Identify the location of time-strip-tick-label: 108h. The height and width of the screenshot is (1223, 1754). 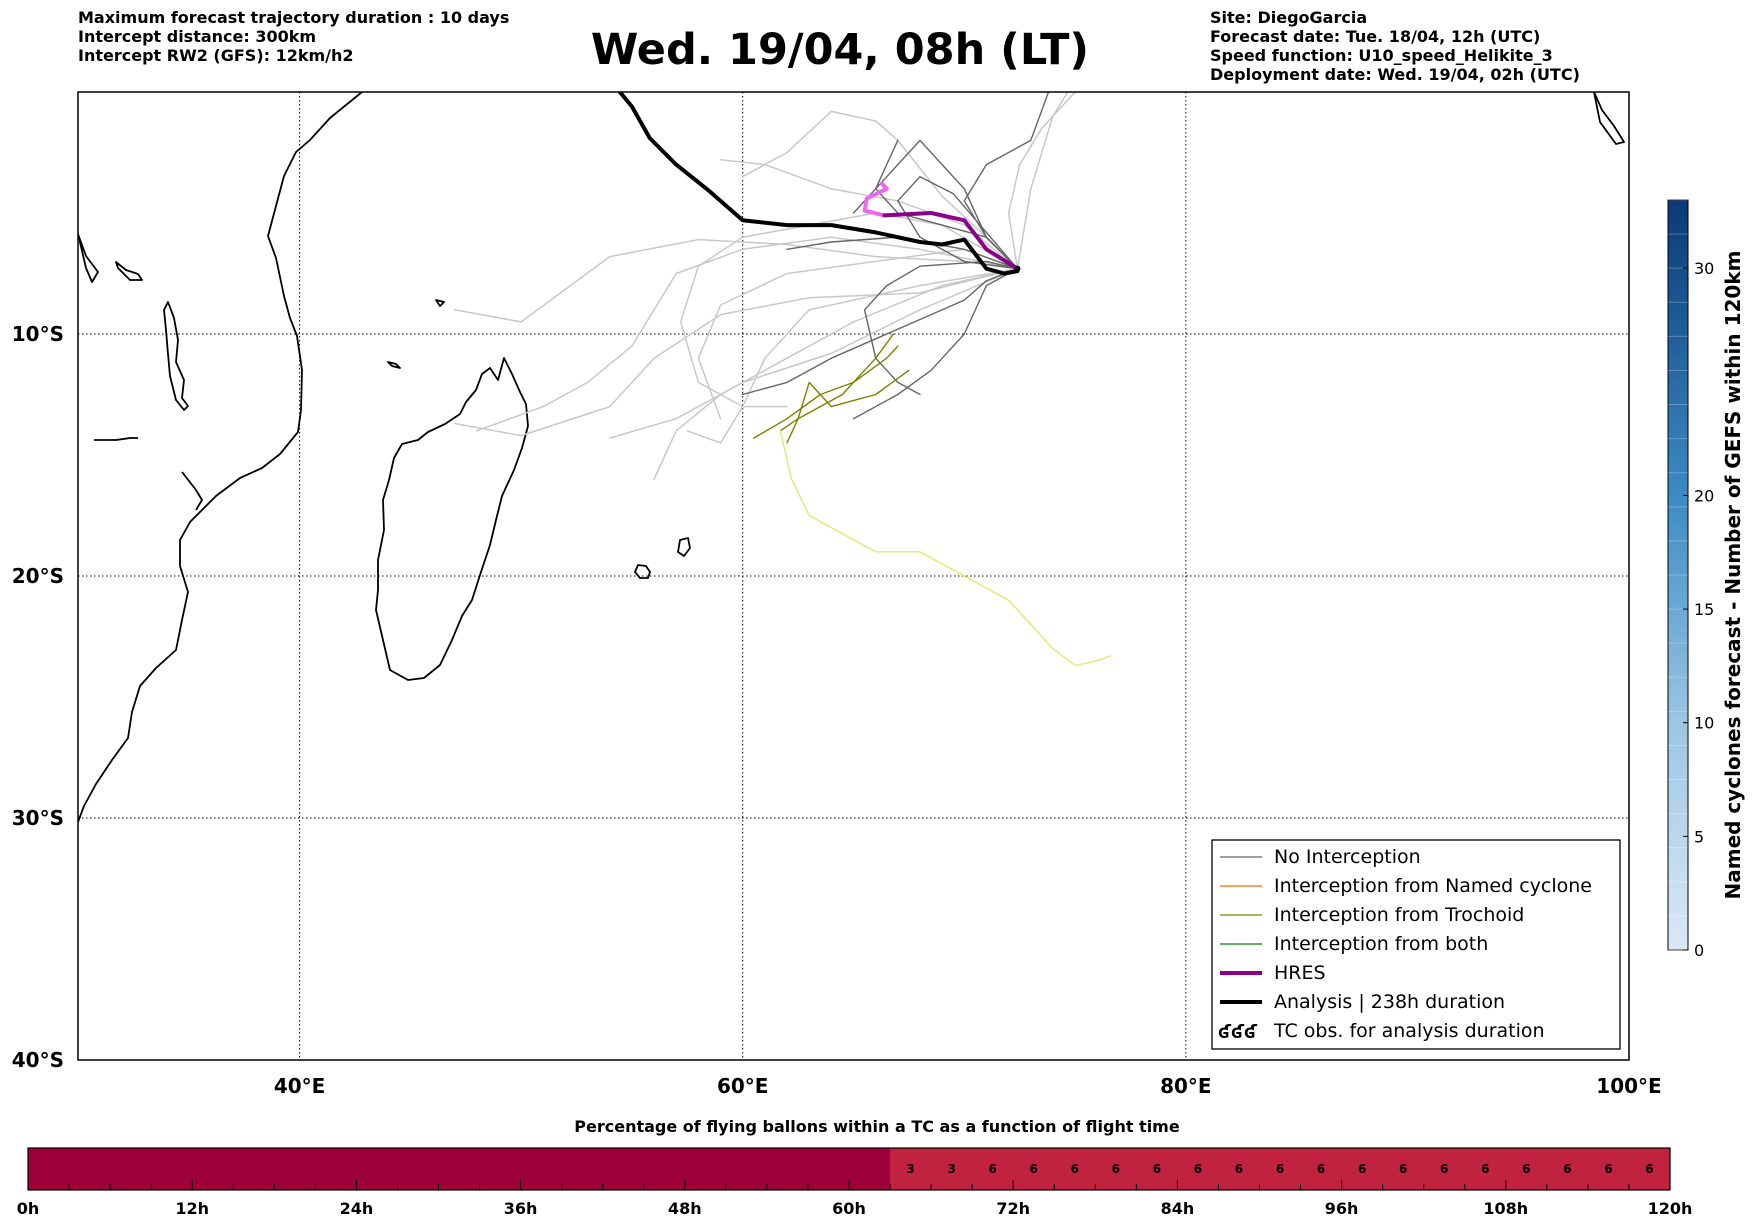
(1505, 1208).